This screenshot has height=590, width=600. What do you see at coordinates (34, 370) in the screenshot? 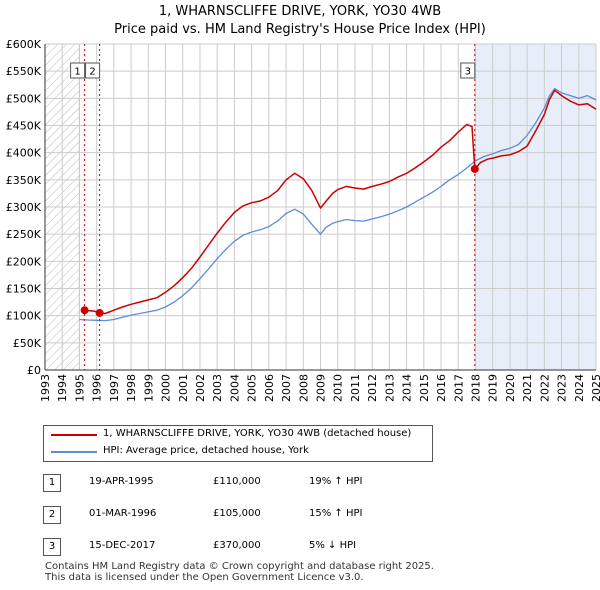
I see `y-tick-label: £0` at bounding box center [34, 370].